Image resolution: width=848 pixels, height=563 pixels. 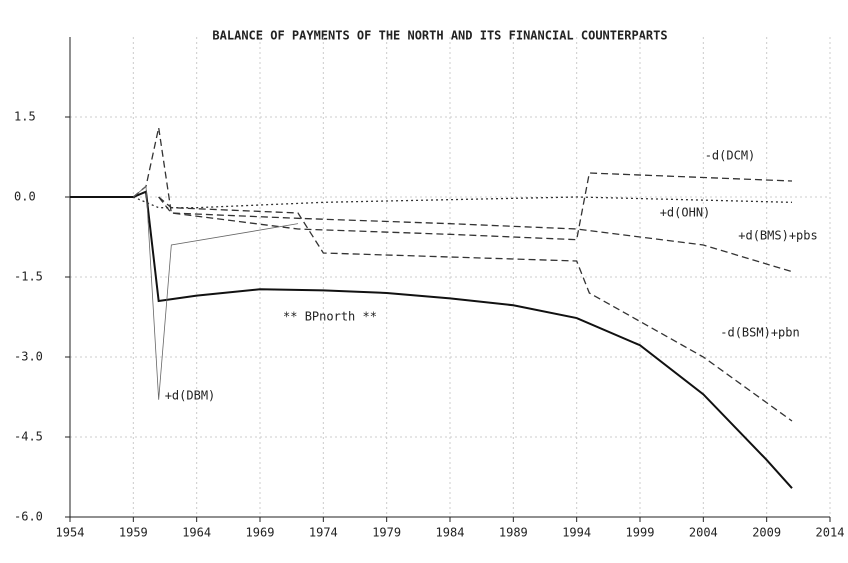 I want to click on x-tick-label: 1959, so click(x=133, y=533).